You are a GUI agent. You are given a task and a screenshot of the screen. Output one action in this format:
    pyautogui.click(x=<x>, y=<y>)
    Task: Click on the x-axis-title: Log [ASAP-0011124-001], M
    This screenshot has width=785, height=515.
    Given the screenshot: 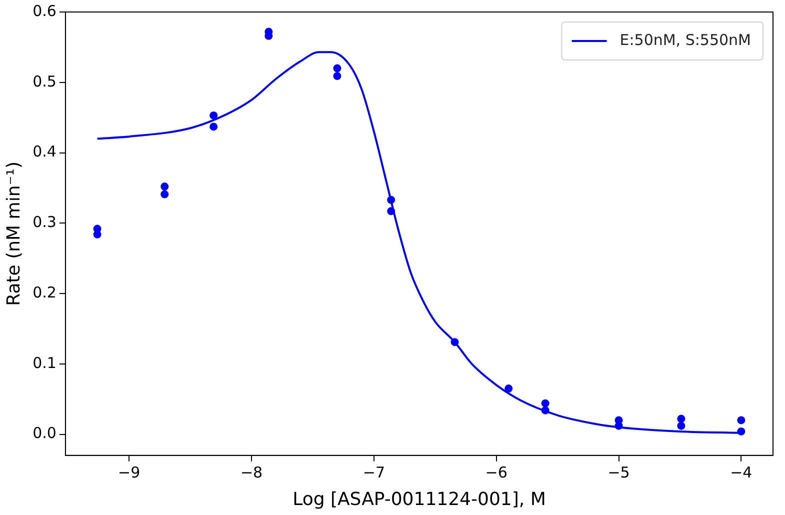 What is the action you would take?
    pyautogui.click(x=419, y=499)
    